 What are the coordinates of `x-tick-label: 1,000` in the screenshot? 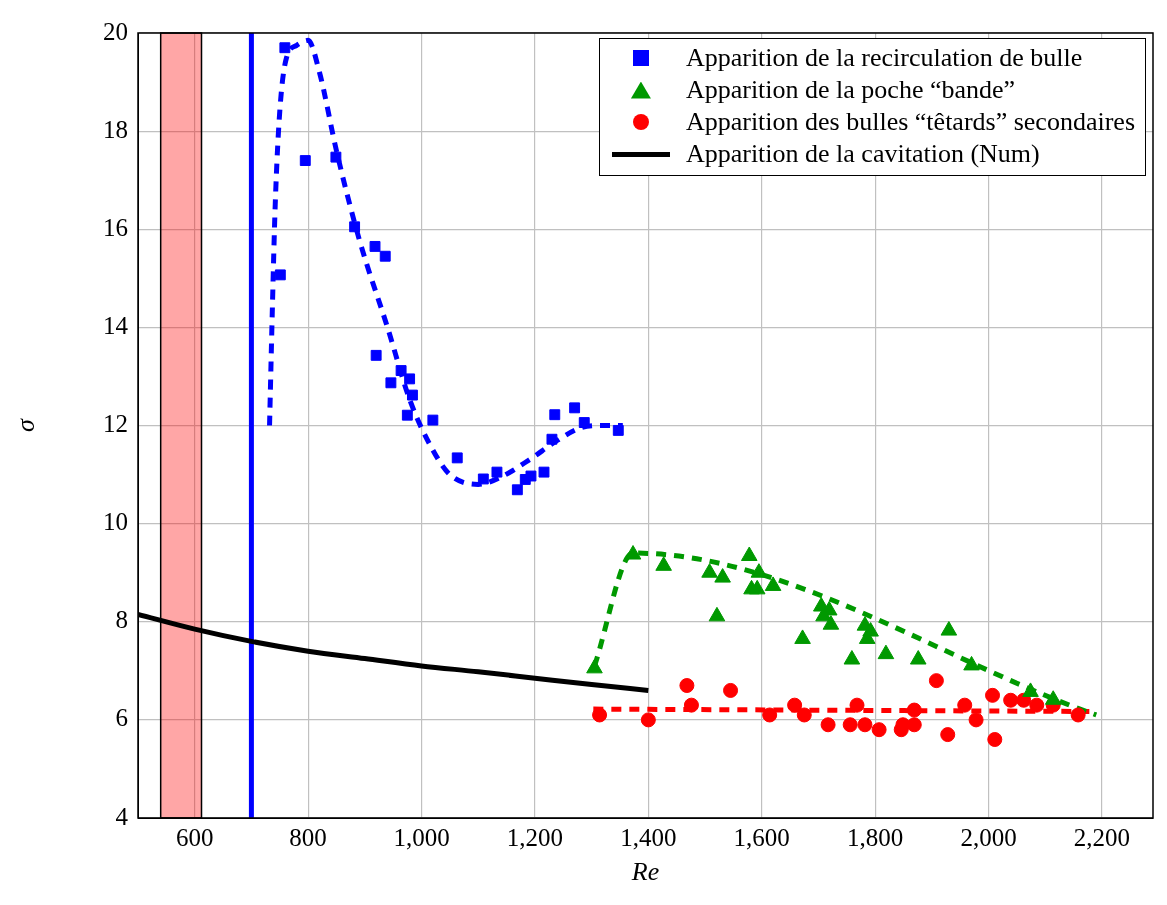 It's located at (421, 837).